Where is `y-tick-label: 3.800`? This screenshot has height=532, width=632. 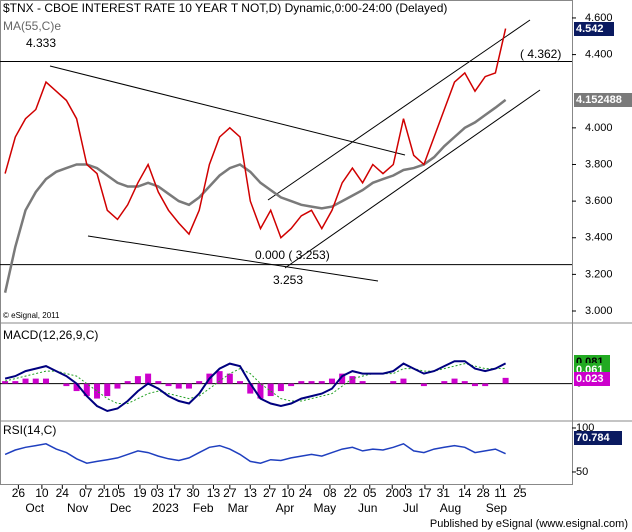 y-tick-label: 3.800 is located at coordinates (599, 164).